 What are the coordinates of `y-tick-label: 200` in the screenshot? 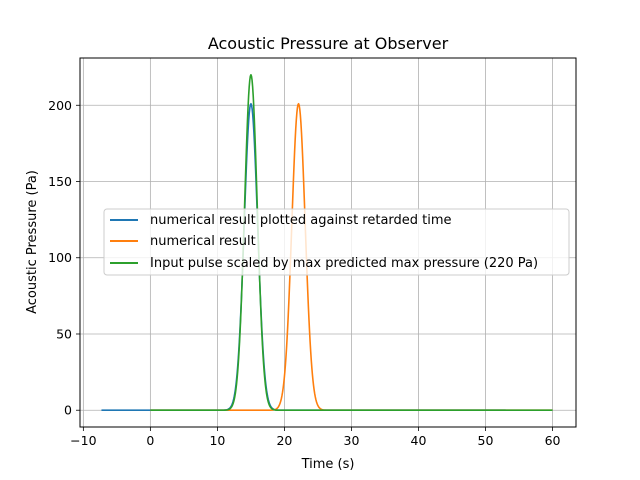 It's located at (60, 105).